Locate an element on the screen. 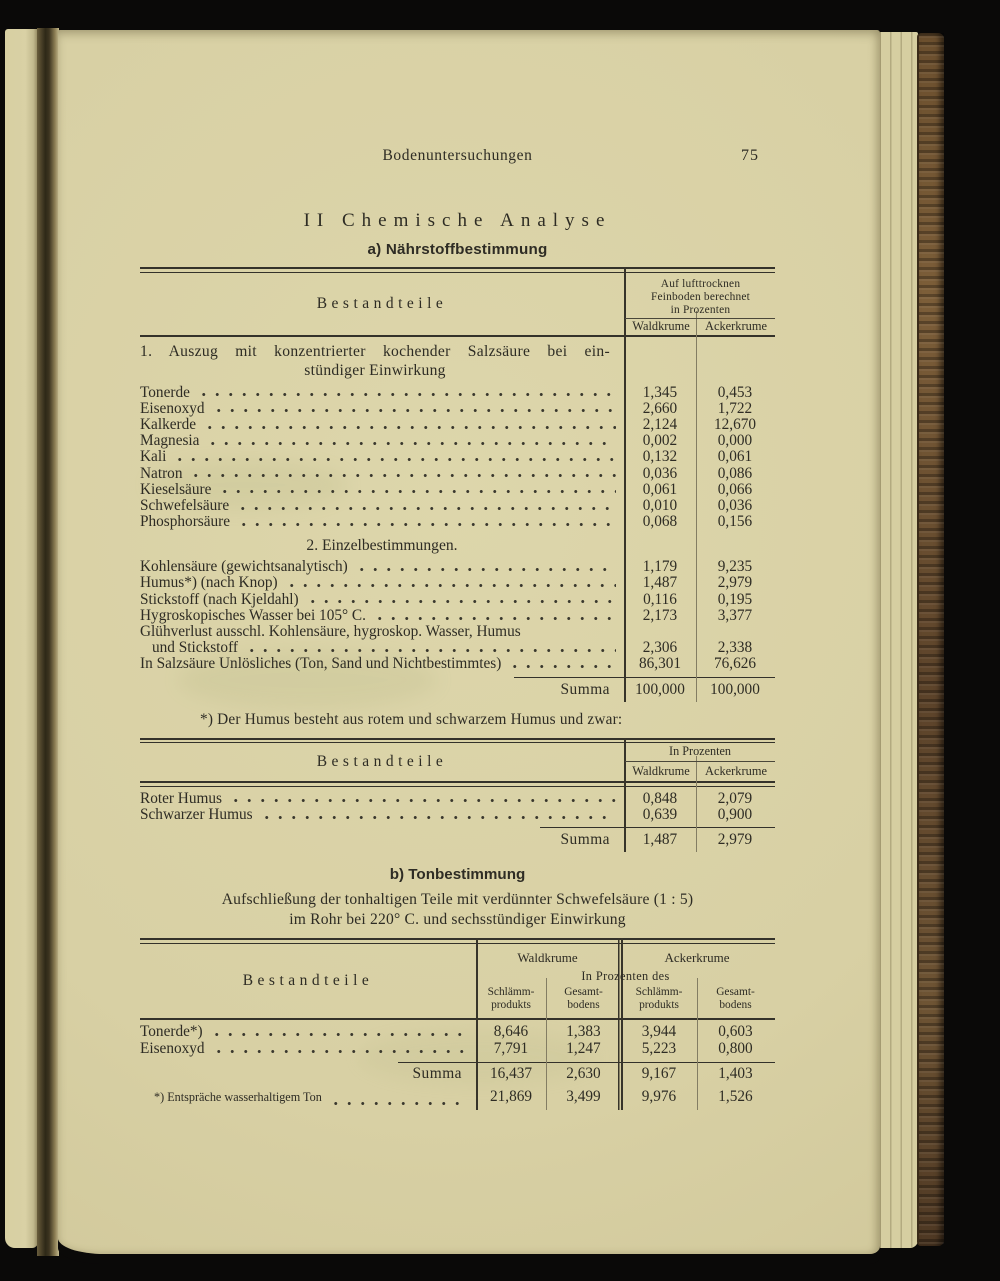  footnote-label: *) Entspräche wasserhaltigem Ton is located at coordinates (238, 1096).